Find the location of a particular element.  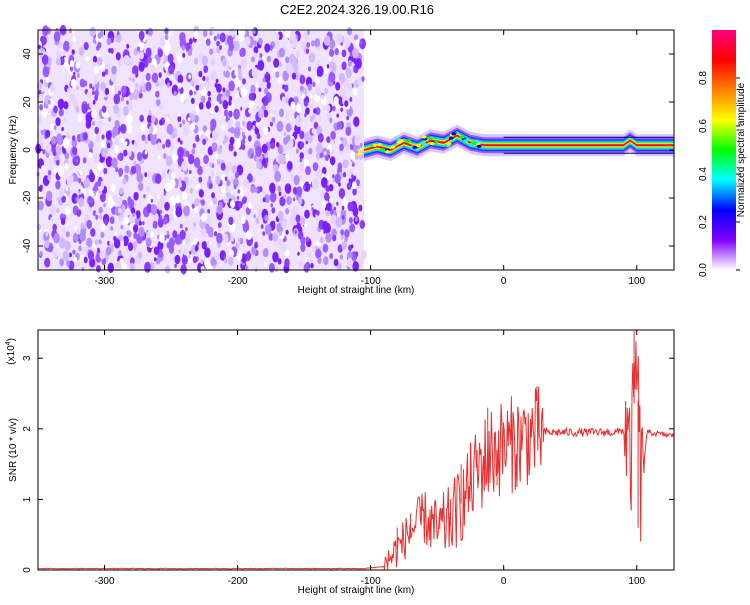

snr-multiplier-base: (x10 is located at coordinates (11, 355).